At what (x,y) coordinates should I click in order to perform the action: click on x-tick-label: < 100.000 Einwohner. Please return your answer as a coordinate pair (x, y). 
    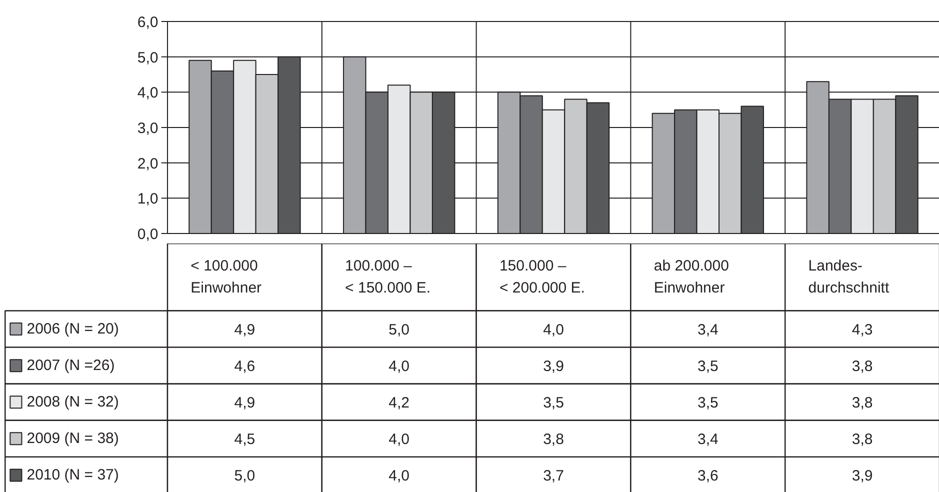
    Looking at the image, I should click on (226, 277).